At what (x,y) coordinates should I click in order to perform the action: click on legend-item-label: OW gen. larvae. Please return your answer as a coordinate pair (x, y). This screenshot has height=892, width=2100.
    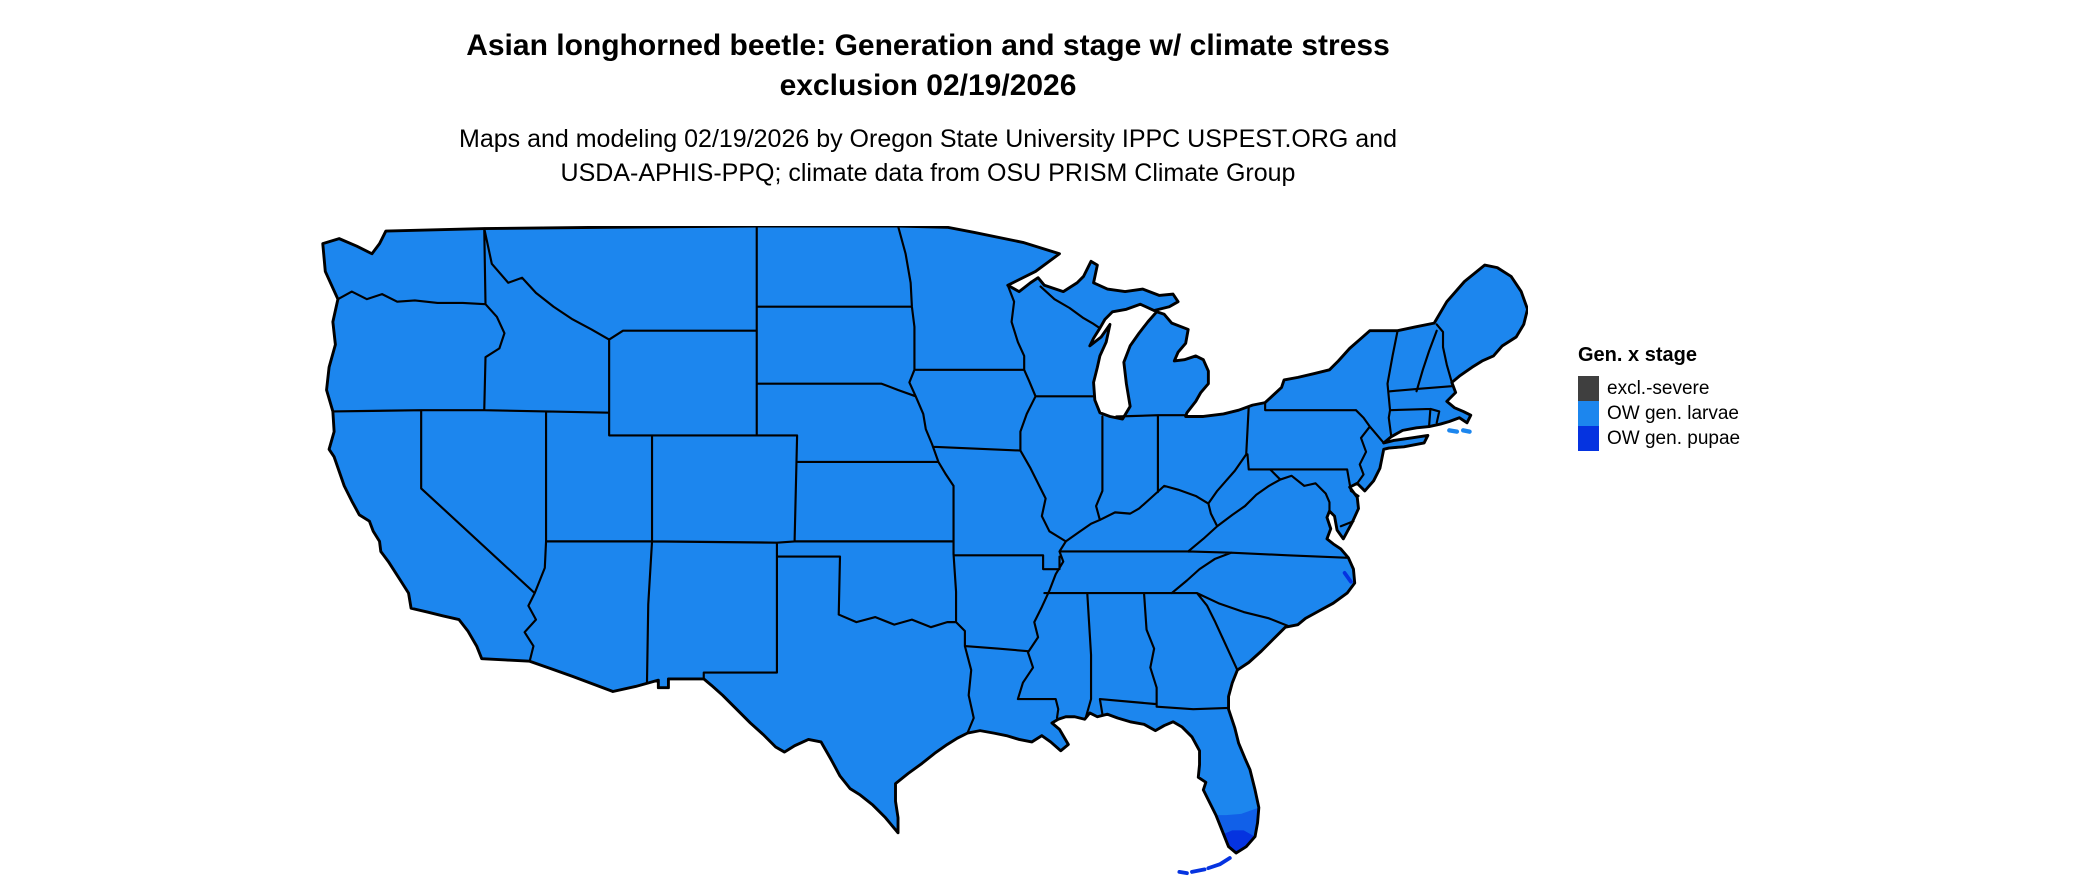
    Looking at the image, I should click on (1673, 413).